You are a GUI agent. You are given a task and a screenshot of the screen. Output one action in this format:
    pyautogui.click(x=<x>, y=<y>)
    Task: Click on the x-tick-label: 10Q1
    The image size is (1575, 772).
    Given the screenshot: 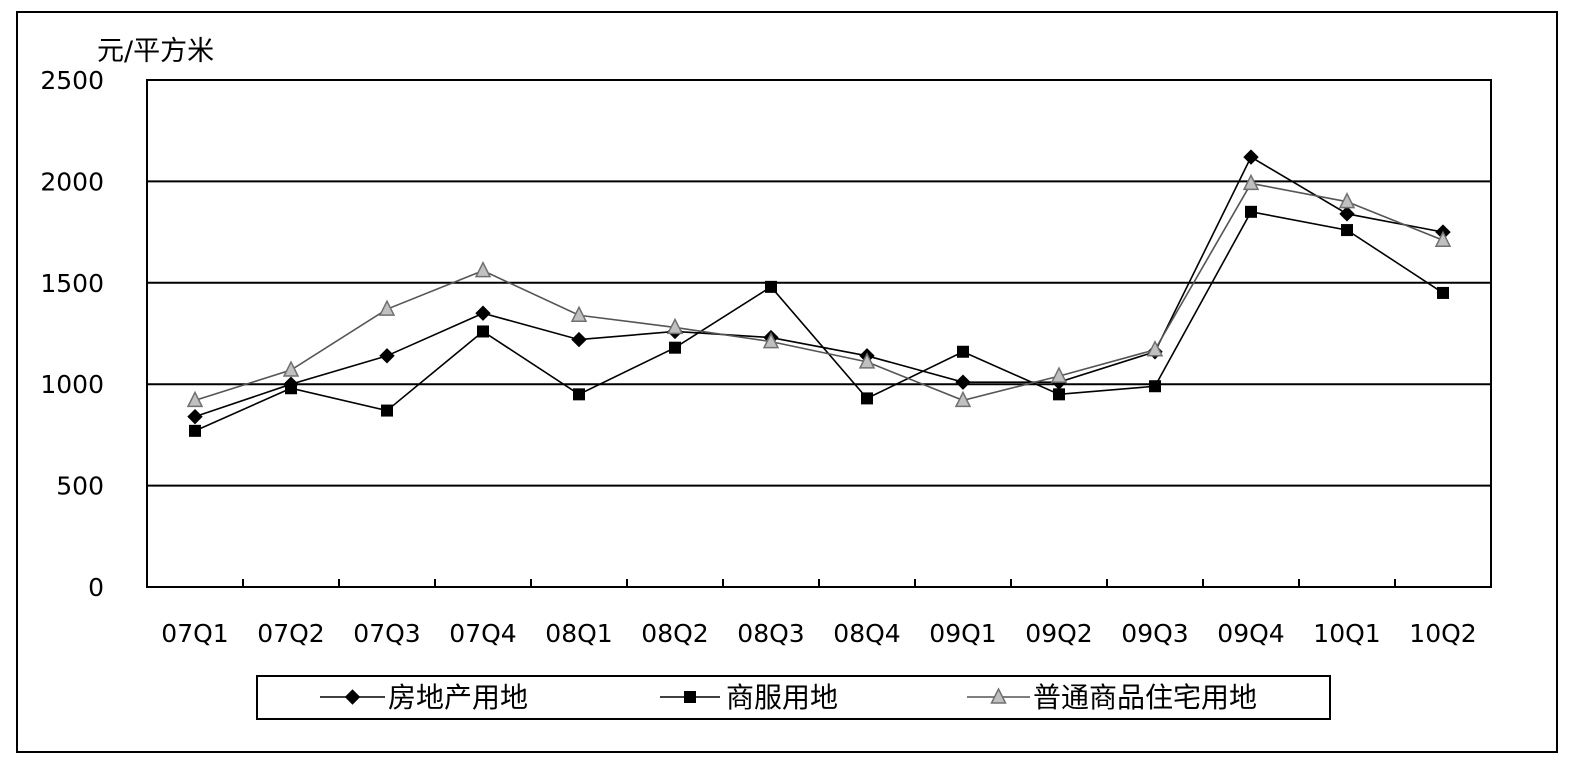 What is the action you would take?
    pyautogui.click(x=1346, y=633)
    